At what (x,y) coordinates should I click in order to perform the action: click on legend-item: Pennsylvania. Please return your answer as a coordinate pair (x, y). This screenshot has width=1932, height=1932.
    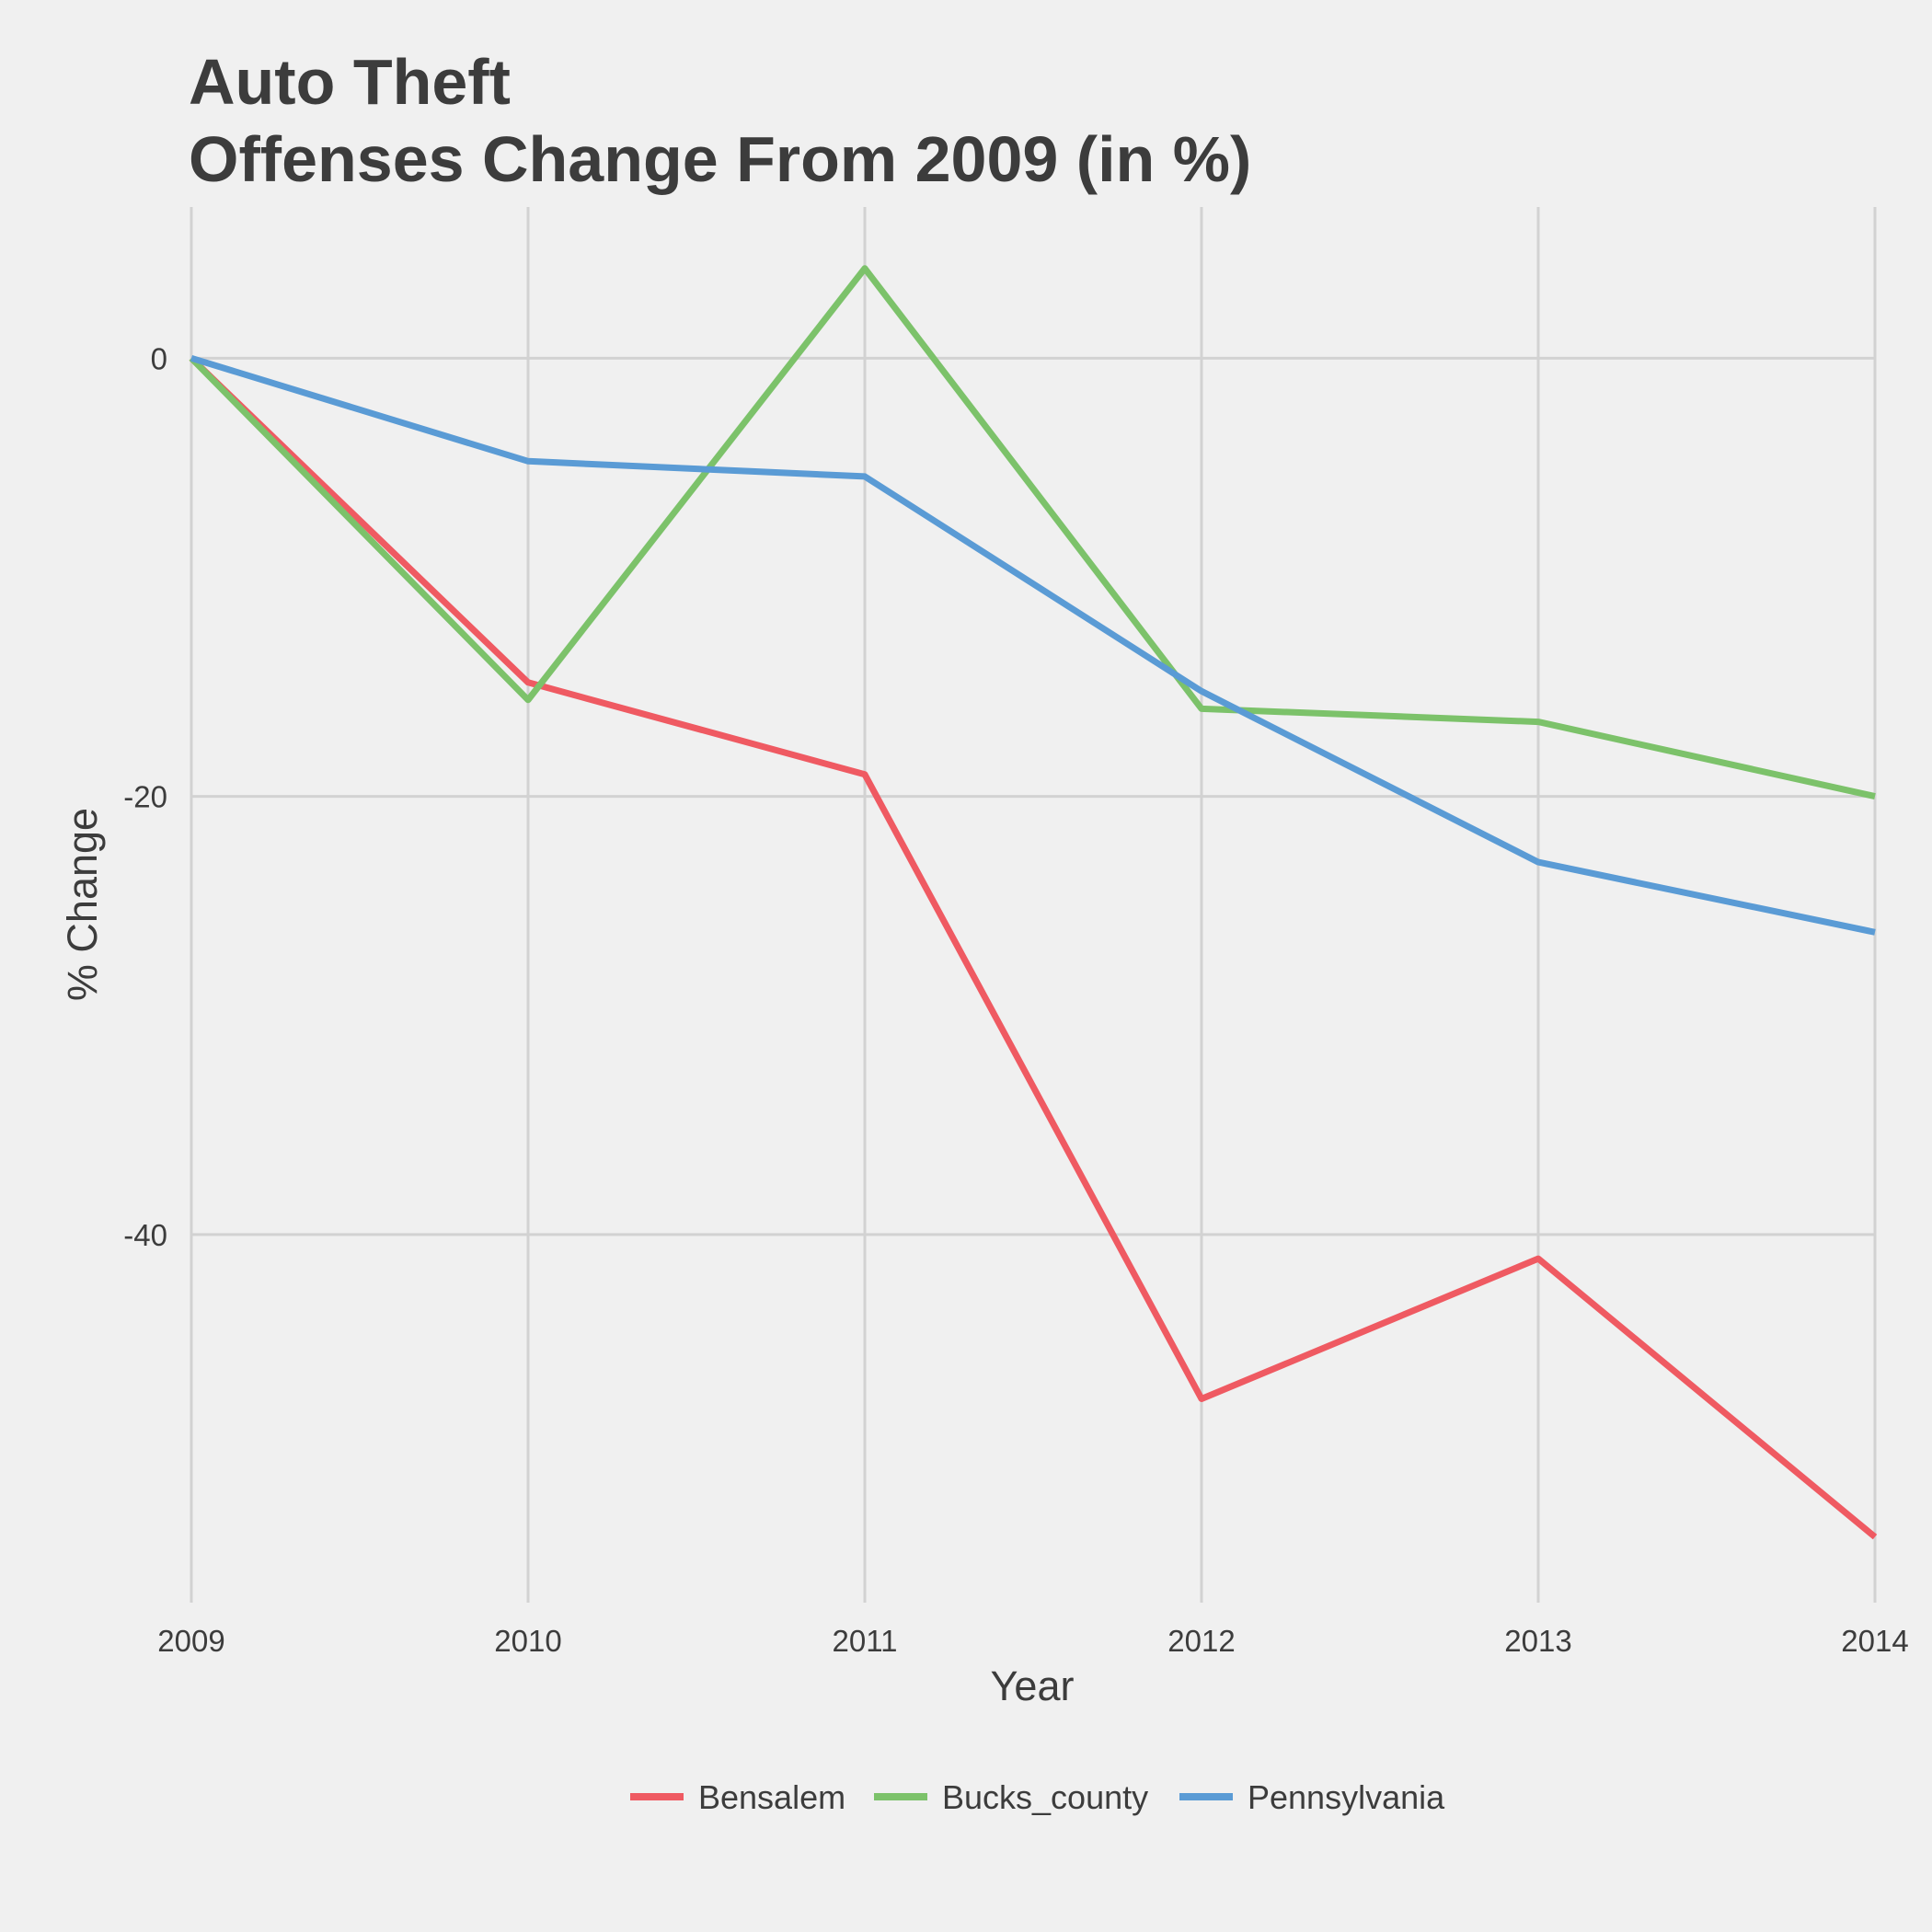
    Looking at the image, I should click on (1312, 1797).